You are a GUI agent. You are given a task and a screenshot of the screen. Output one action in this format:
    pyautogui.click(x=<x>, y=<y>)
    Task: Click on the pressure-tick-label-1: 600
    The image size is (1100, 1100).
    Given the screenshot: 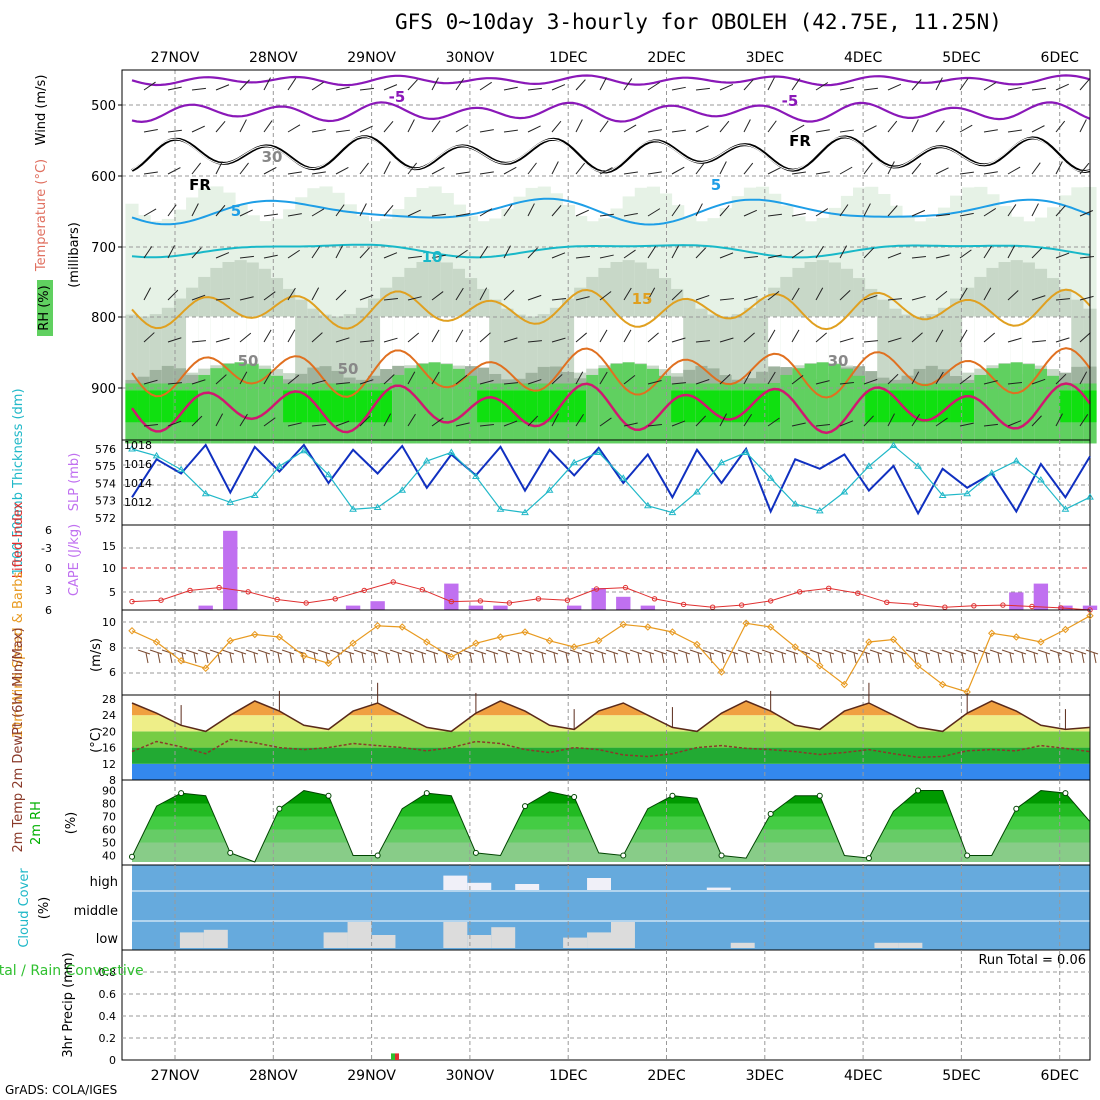 What is the action you would take?
    pyautogui.click(x=103, y=177)
    